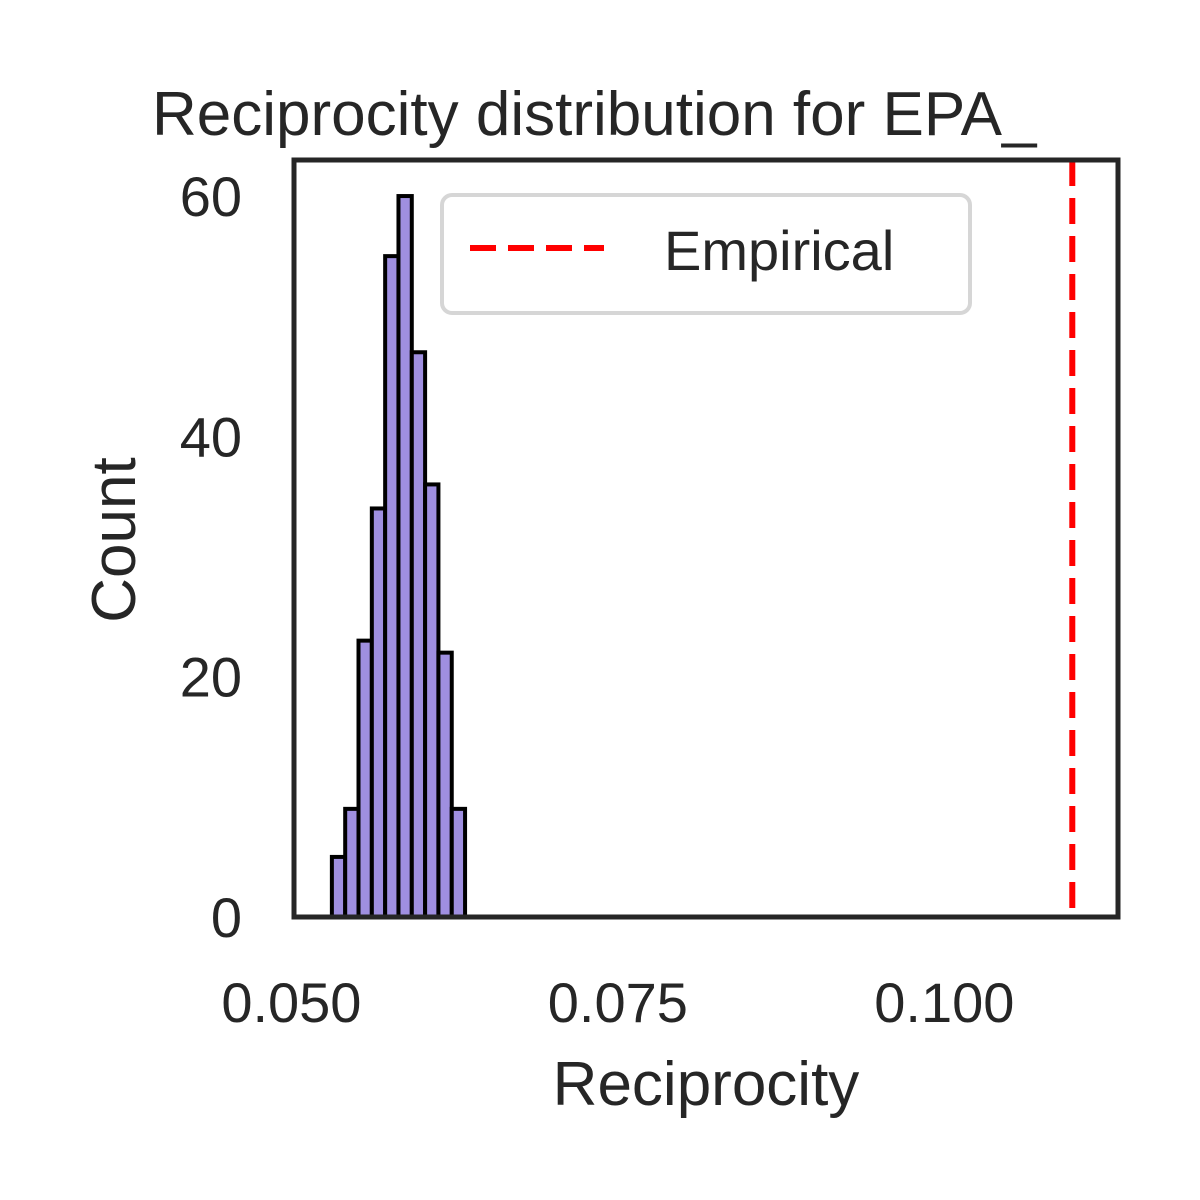 This screenshot has width=1200, height=1200. What do you see at coordinates (114, 539) in the screenshot?
I see `y-axis-label: Count` at bounding box center [114, 539].